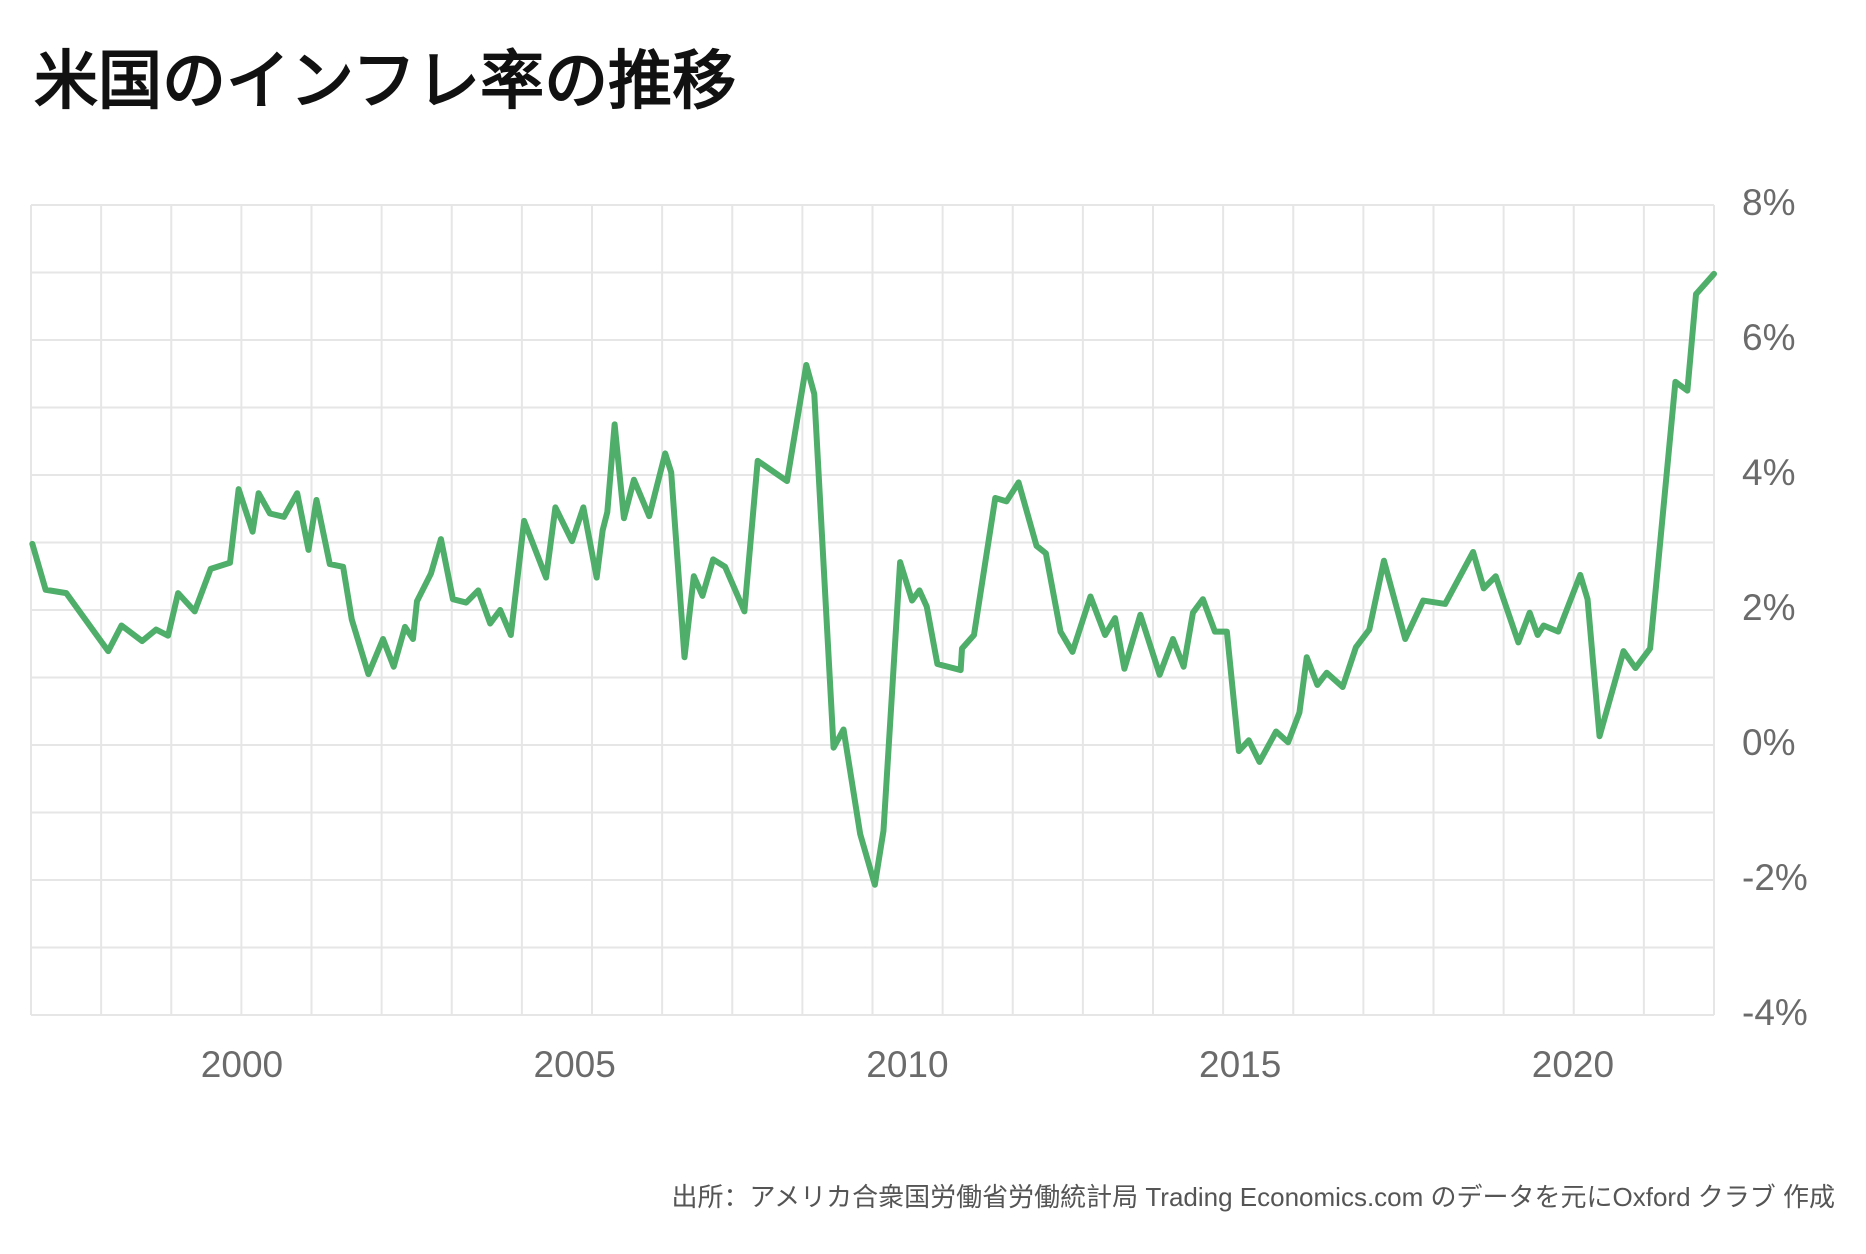 The height and width of the screenshot is (1254, 1866). What do you see at coordinates (1768, 337) in the screenshot?
I see `y-tick-label: 6%` at bounding box center [1768, 337].